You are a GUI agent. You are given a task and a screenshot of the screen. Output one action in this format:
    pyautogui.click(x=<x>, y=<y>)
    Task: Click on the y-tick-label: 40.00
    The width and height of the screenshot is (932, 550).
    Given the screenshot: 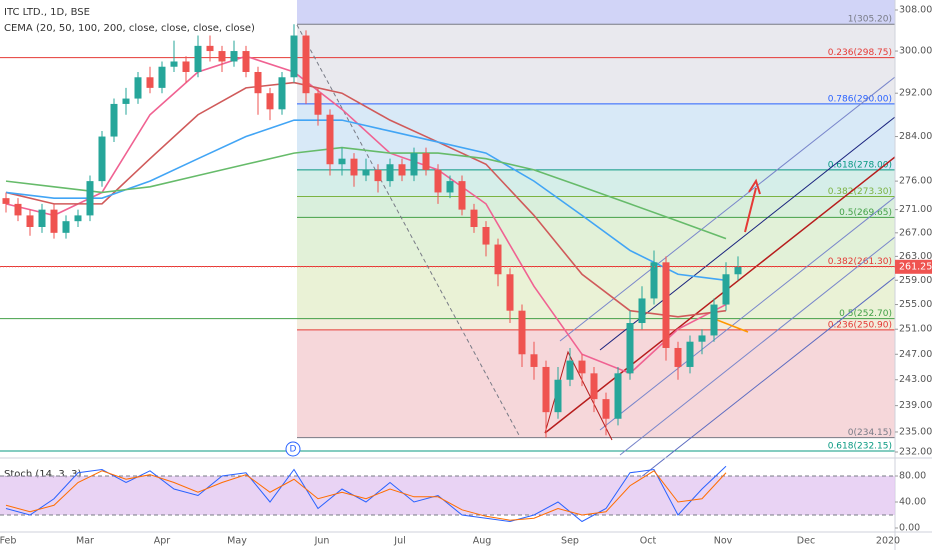 What is the action you would take?
    pyautogui.click(x=912, y=502)
    